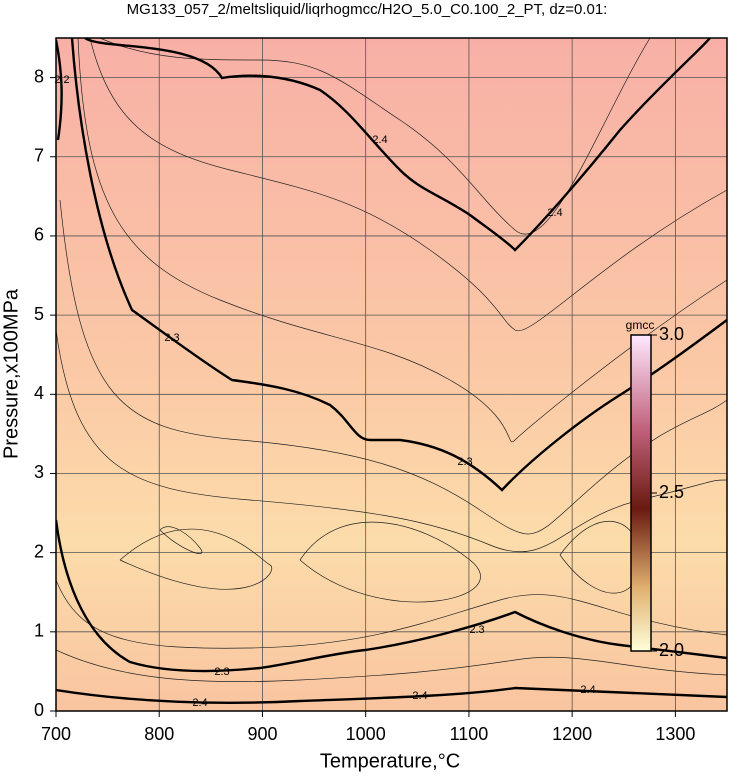  I want to click on colorbar, so click(641, 493).